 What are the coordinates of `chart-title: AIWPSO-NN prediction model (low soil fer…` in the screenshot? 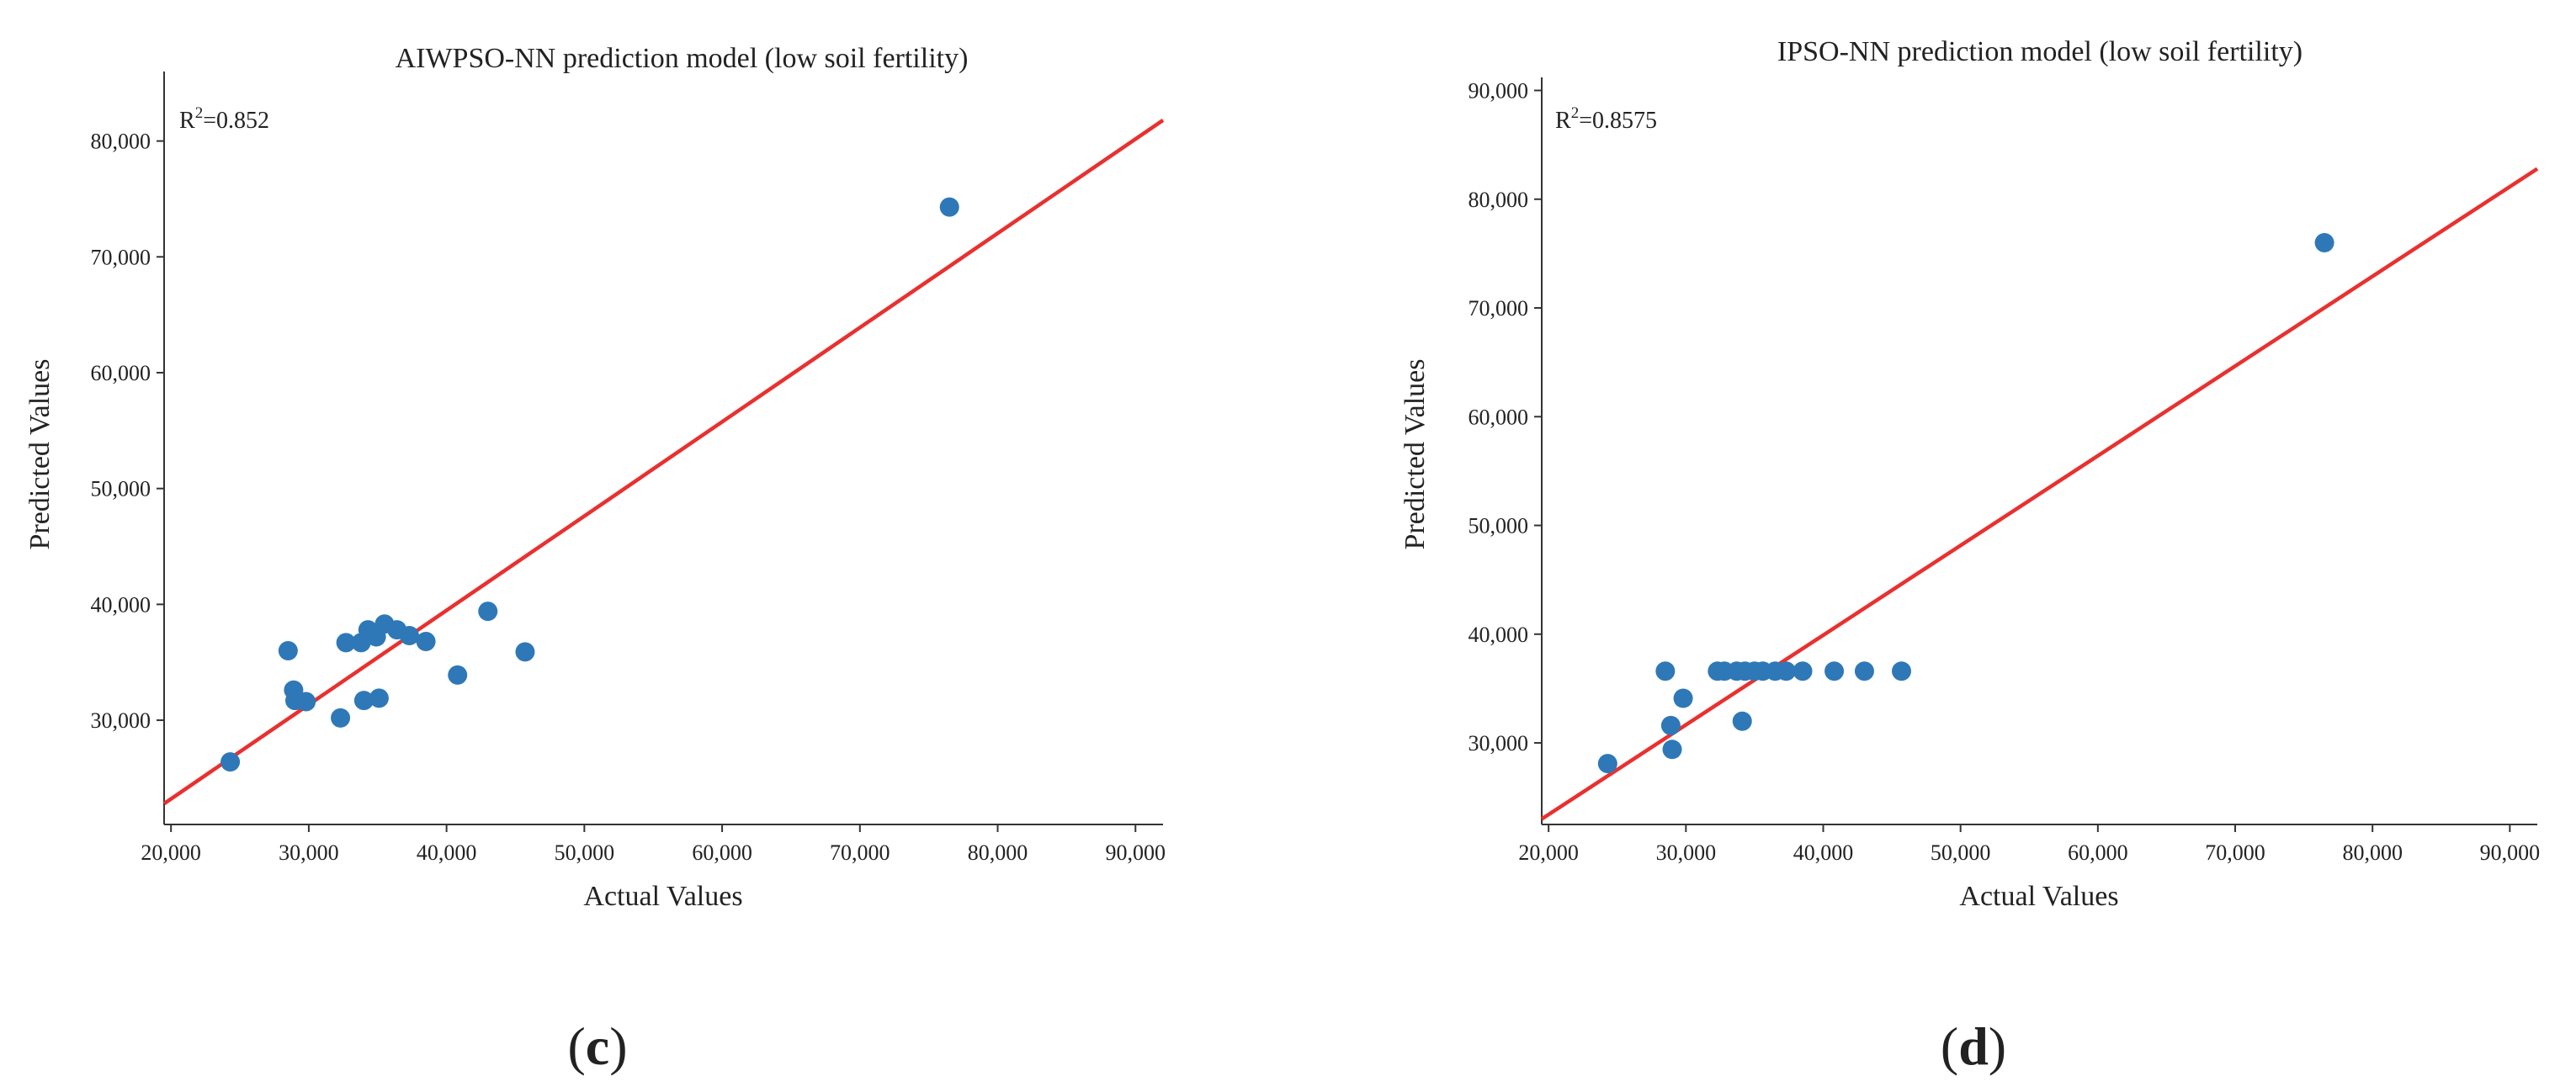 It's located at (683, 59).